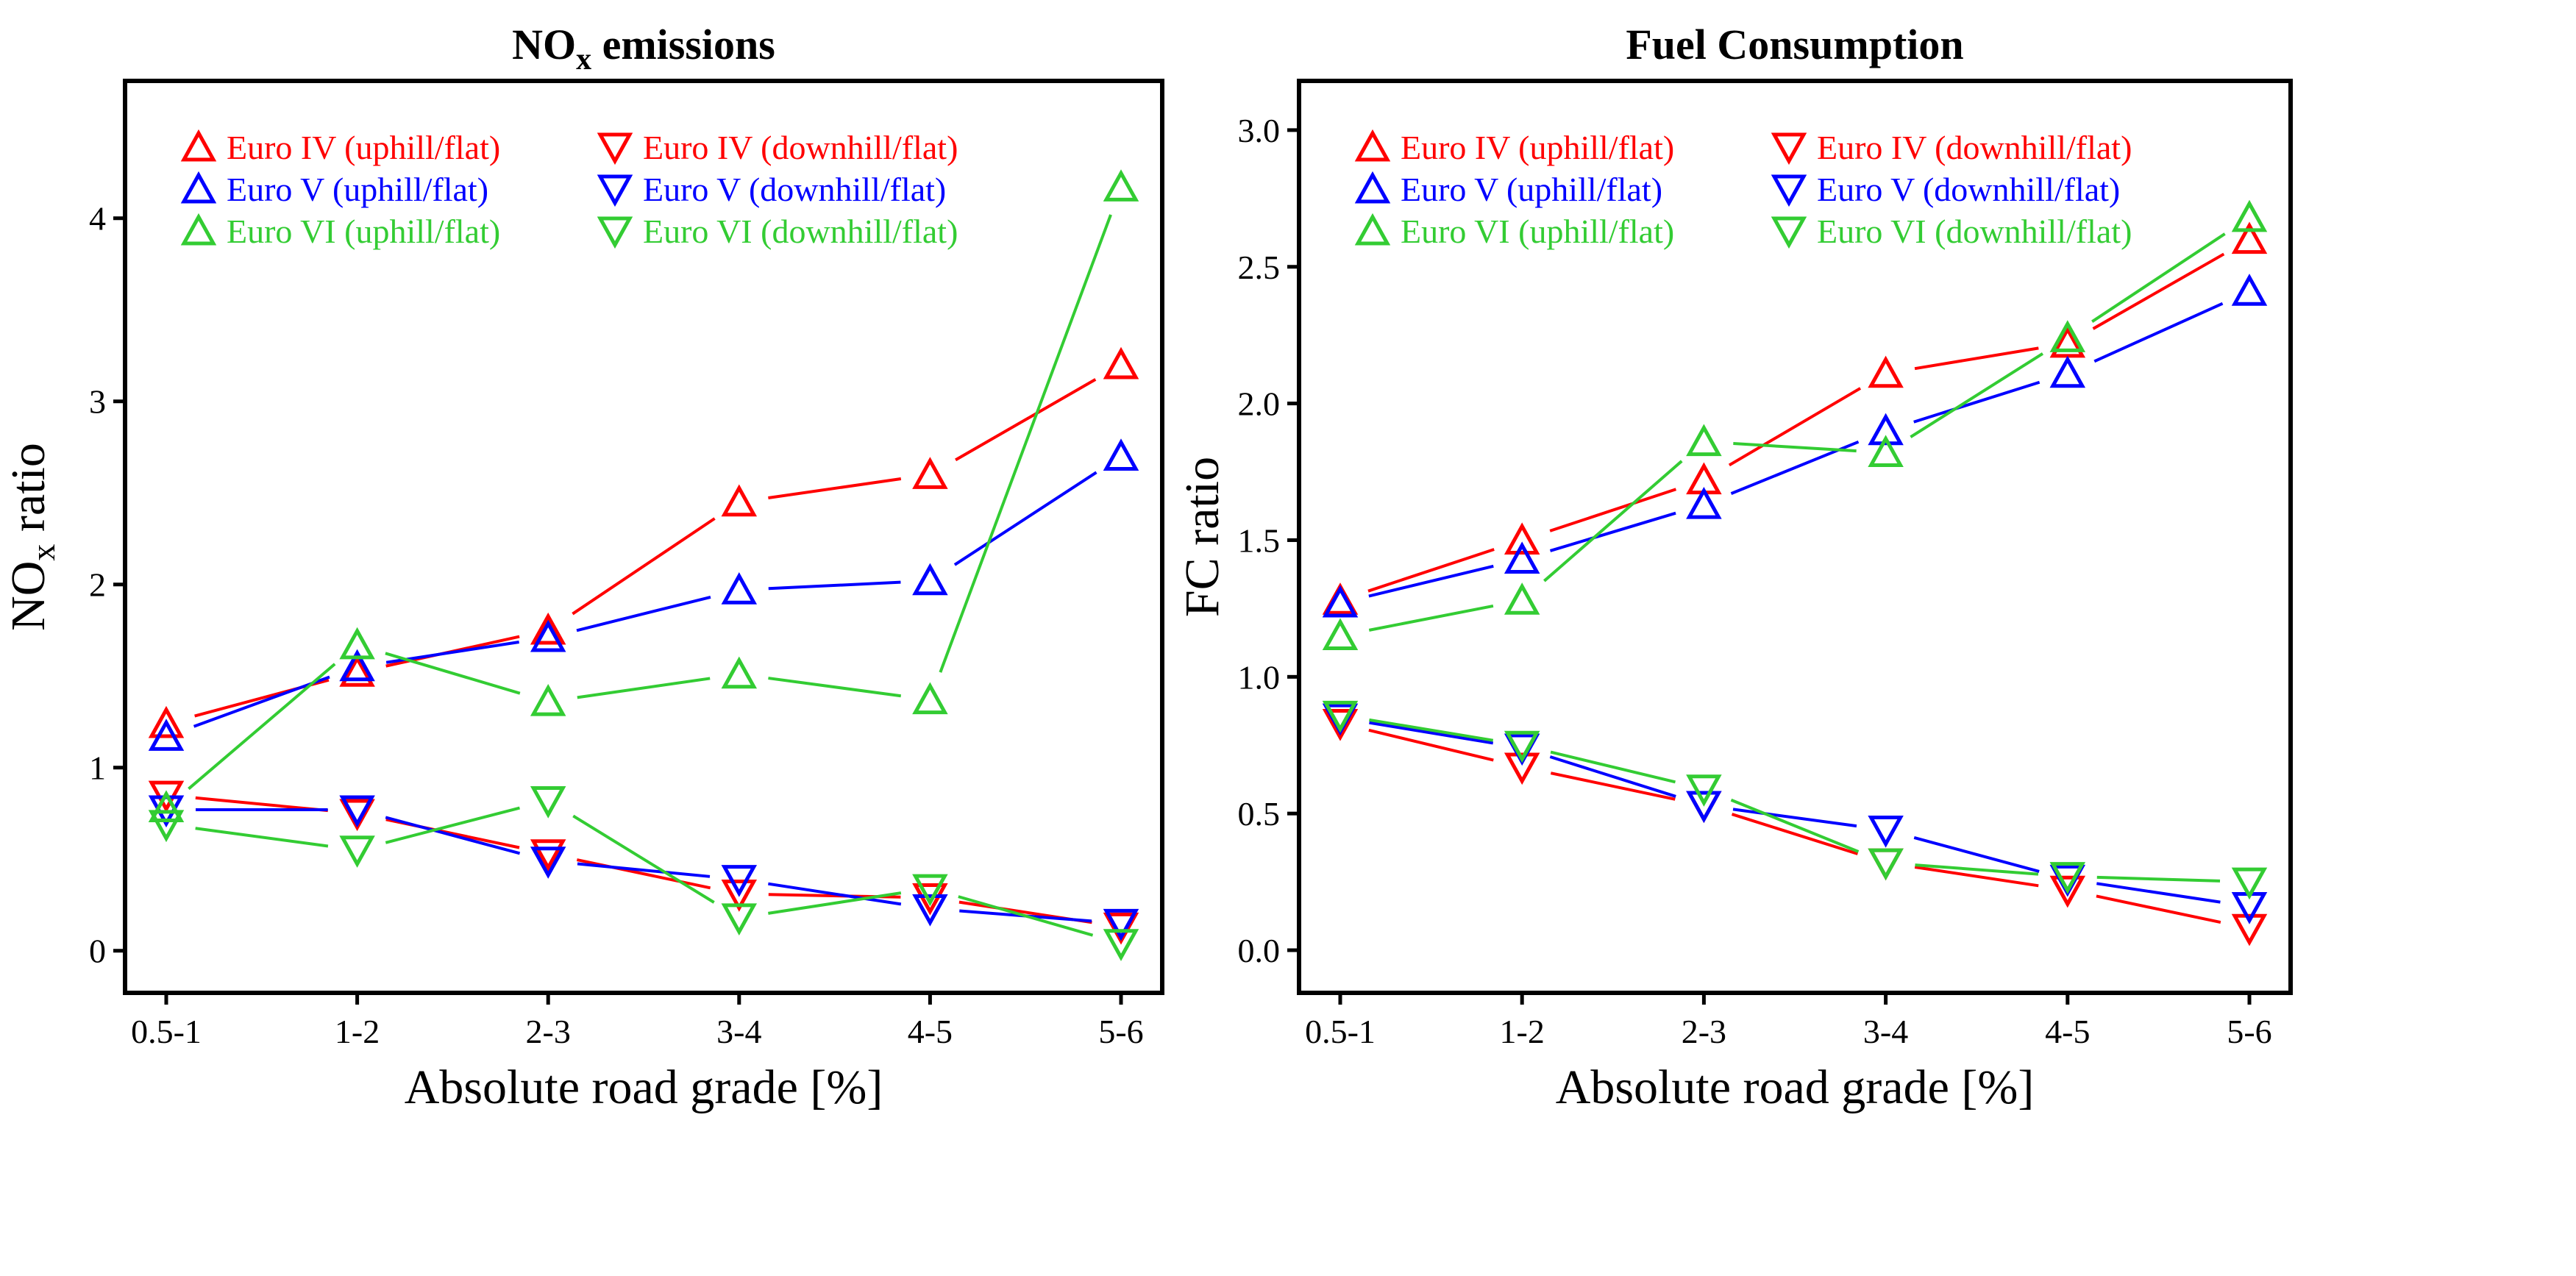  What do you see at coordinates (1259, 950) in the screenshot?
I see `y-tick-label: 0.0` at bounding box center [1259, 950].